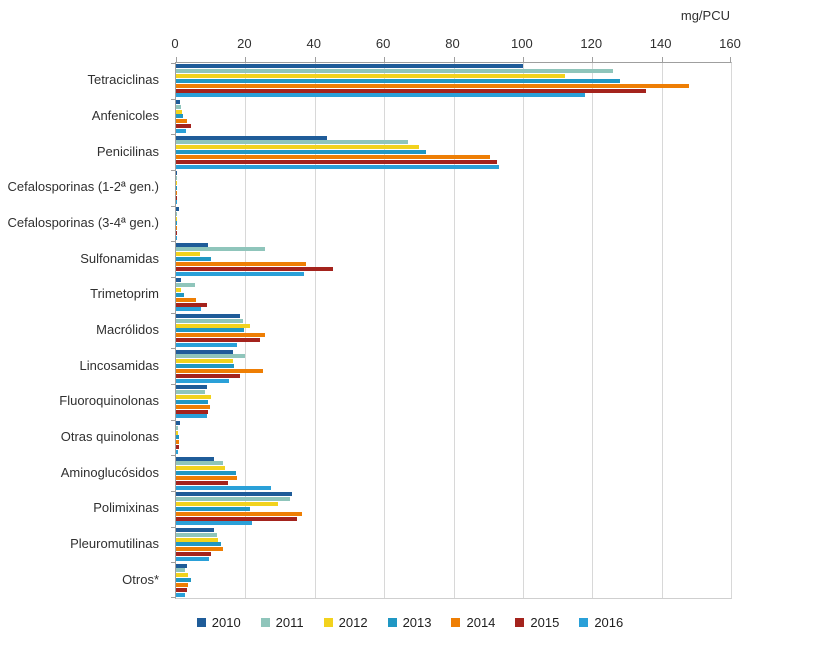 This screenshot has height=654, width=820. I want to click on x-tick-label-20: 20, so click(244, 43).